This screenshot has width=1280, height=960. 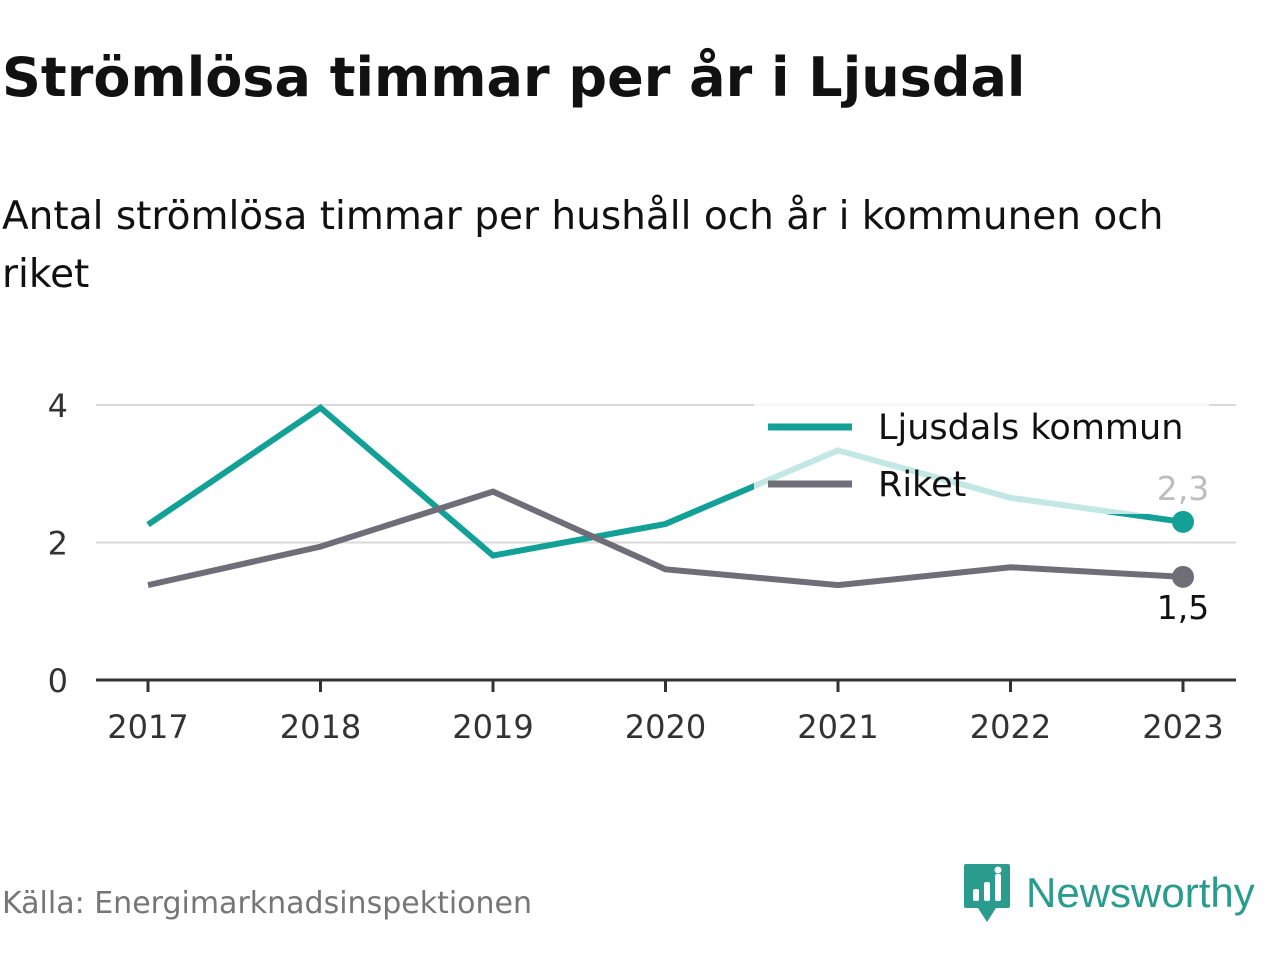 I want to click on x-tick-label: 2018, so click(x=320, y=727).